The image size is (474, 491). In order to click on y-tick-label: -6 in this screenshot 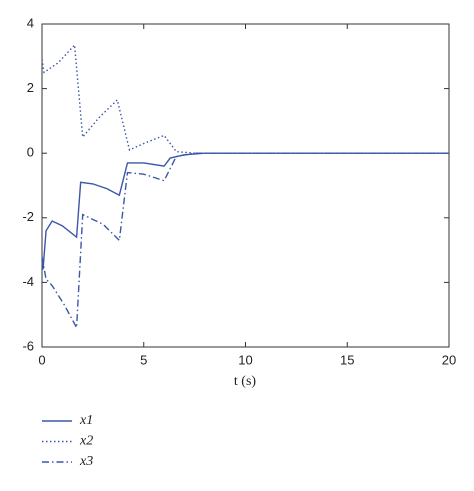, I will do `click(28, 345)`.